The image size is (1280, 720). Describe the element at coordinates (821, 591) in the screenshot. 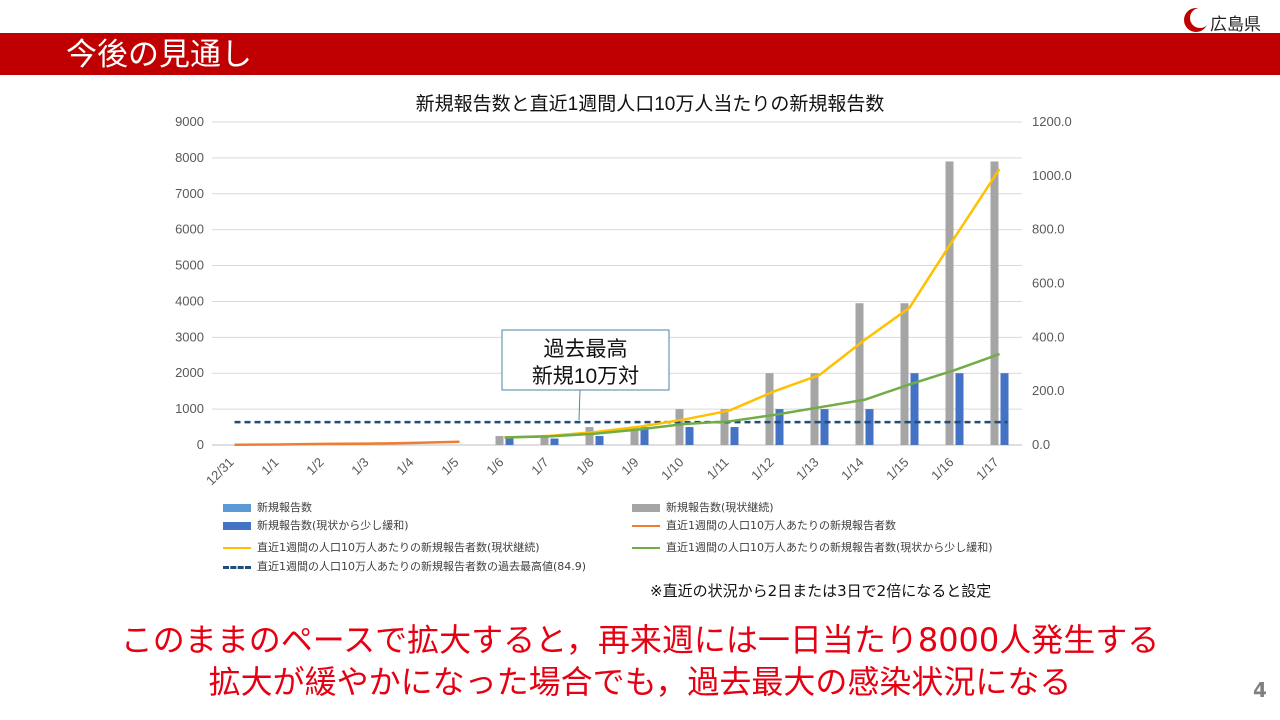

I see `footnote: ※直近の状況から2日または3日で2倍になると設定` at that location.